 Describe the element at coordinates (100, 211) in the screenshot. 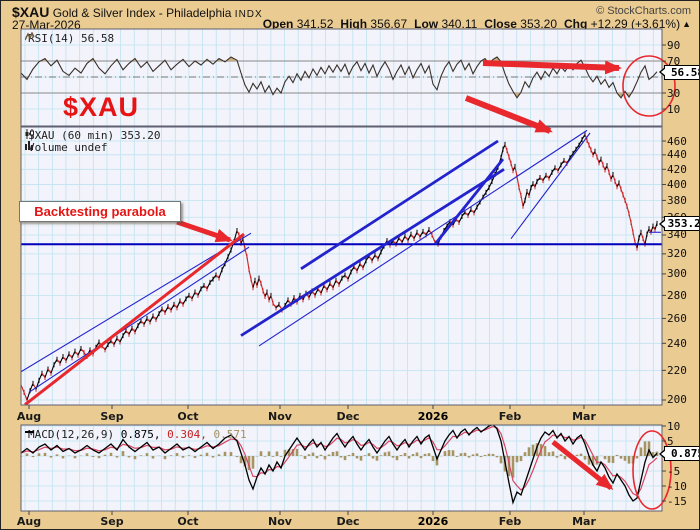

I see `backtesting-parabola-callout: Backtesting parabola` at that location.